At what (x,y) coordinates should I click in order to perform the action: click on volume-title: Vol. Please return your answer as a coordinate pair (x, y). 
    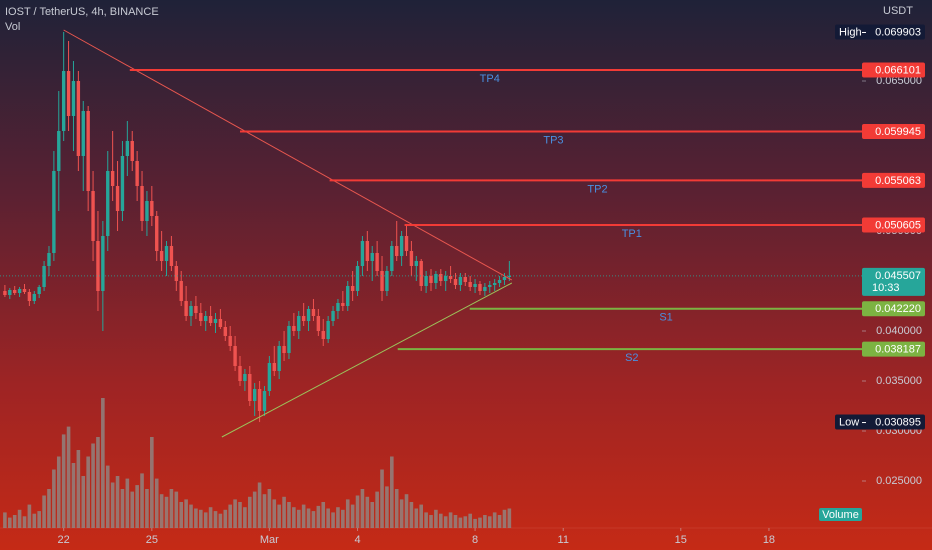
    Looking at the image, I should click on (12, 27).